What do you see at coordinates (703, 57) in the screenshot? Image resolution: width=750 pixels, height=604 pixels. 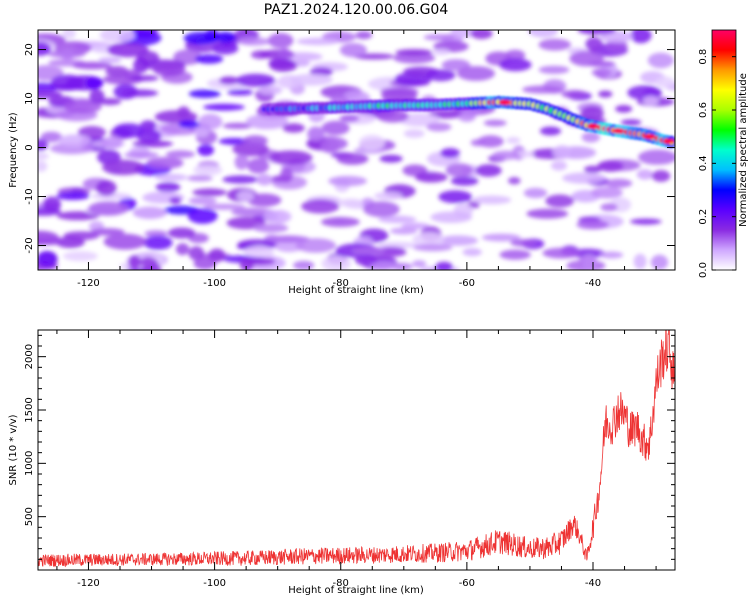 I see `colorbar-tick-label: 0.8` at bounding box center [703, 57].